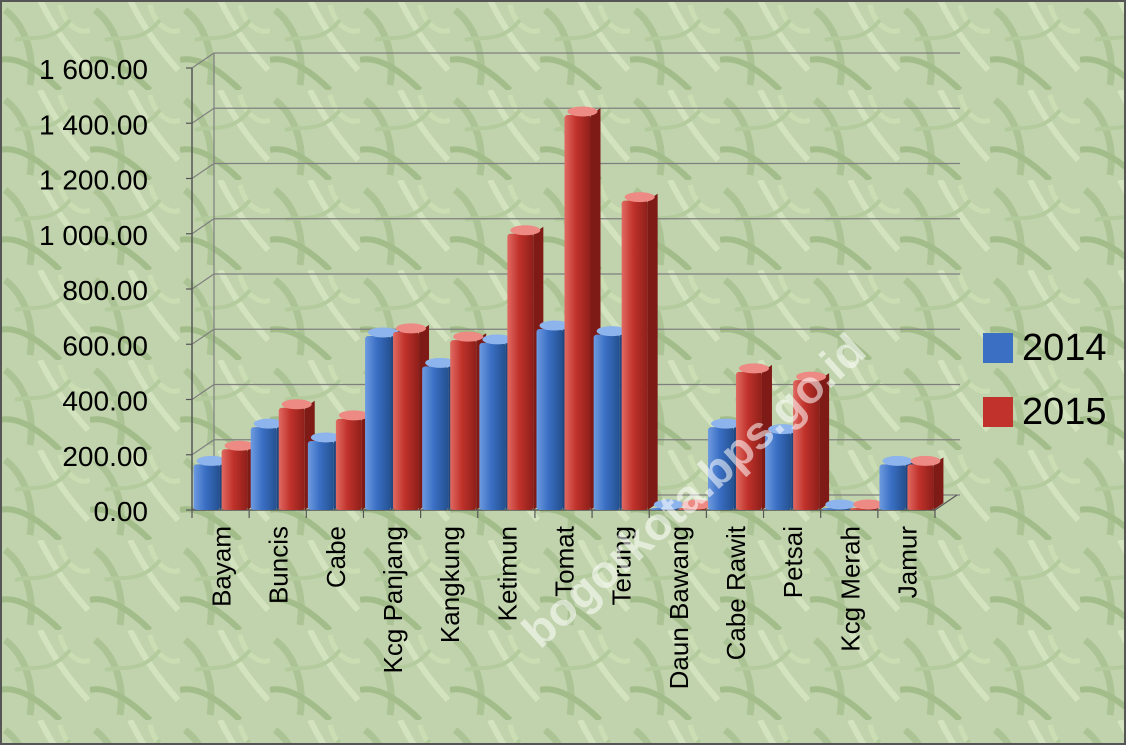 The height and width of the screenshot is (750, 1126). What do you see at coordinates (892, 487) in the screenshot?
I see `bar-2014-jamur` at bounding box center [892, 487].